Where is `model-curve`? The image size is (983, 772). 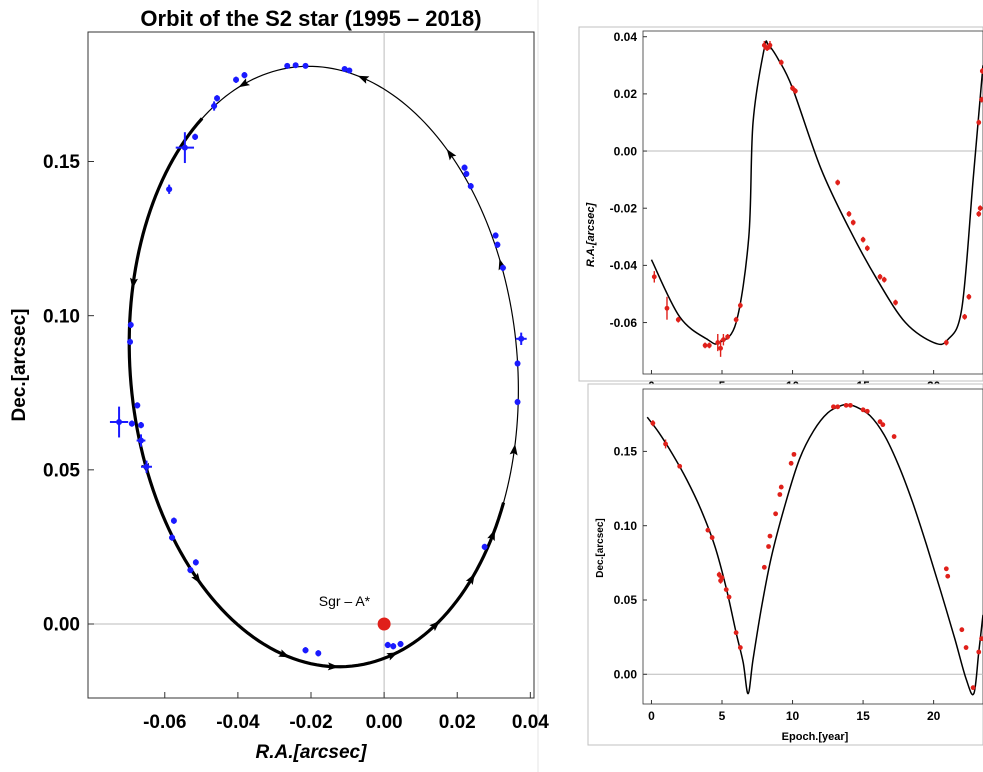
model-curve is located at coordinates (814, 549).